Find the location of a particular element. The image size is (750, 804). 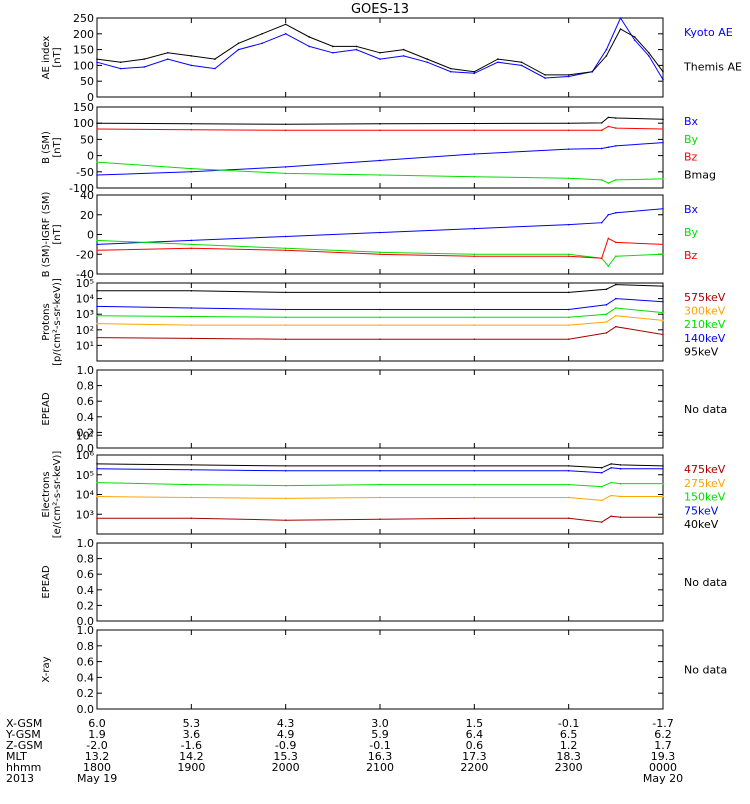

y-tick-label: 10³ is located at coordinates (85, 314).